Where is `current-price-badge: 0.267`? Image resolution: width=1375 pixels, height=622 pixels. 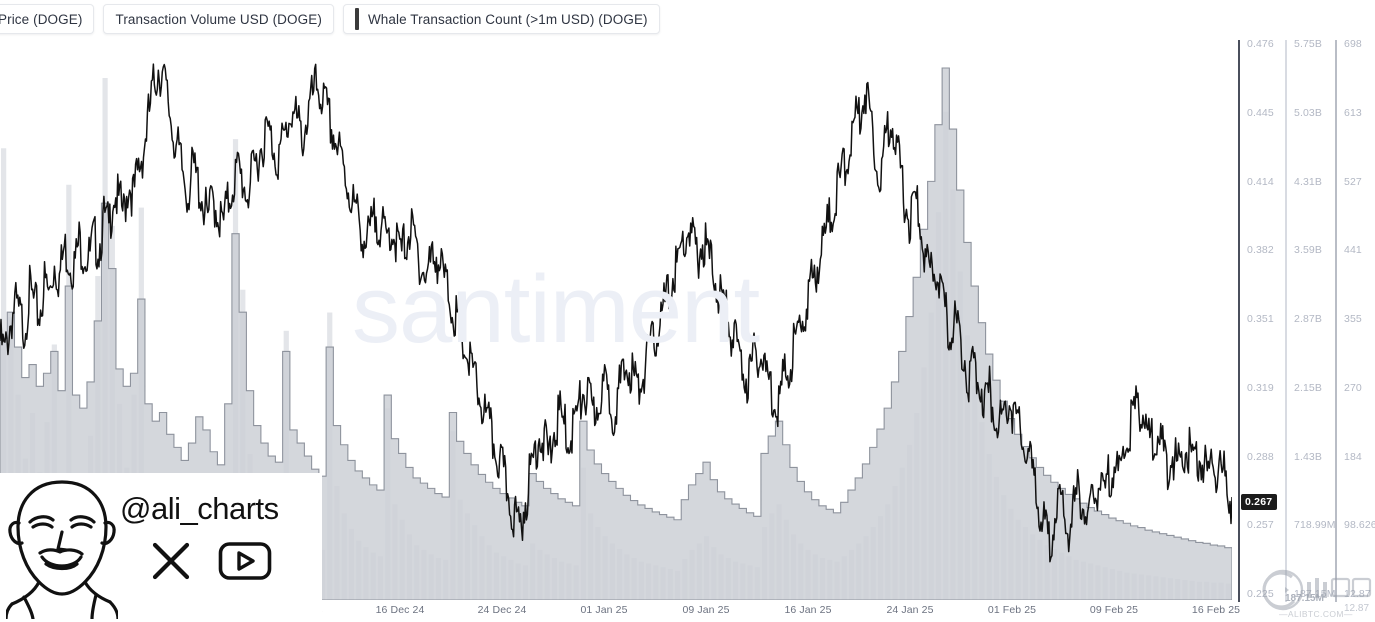 current-price-badge: 0.267 is located at coordinates (1259, 501).